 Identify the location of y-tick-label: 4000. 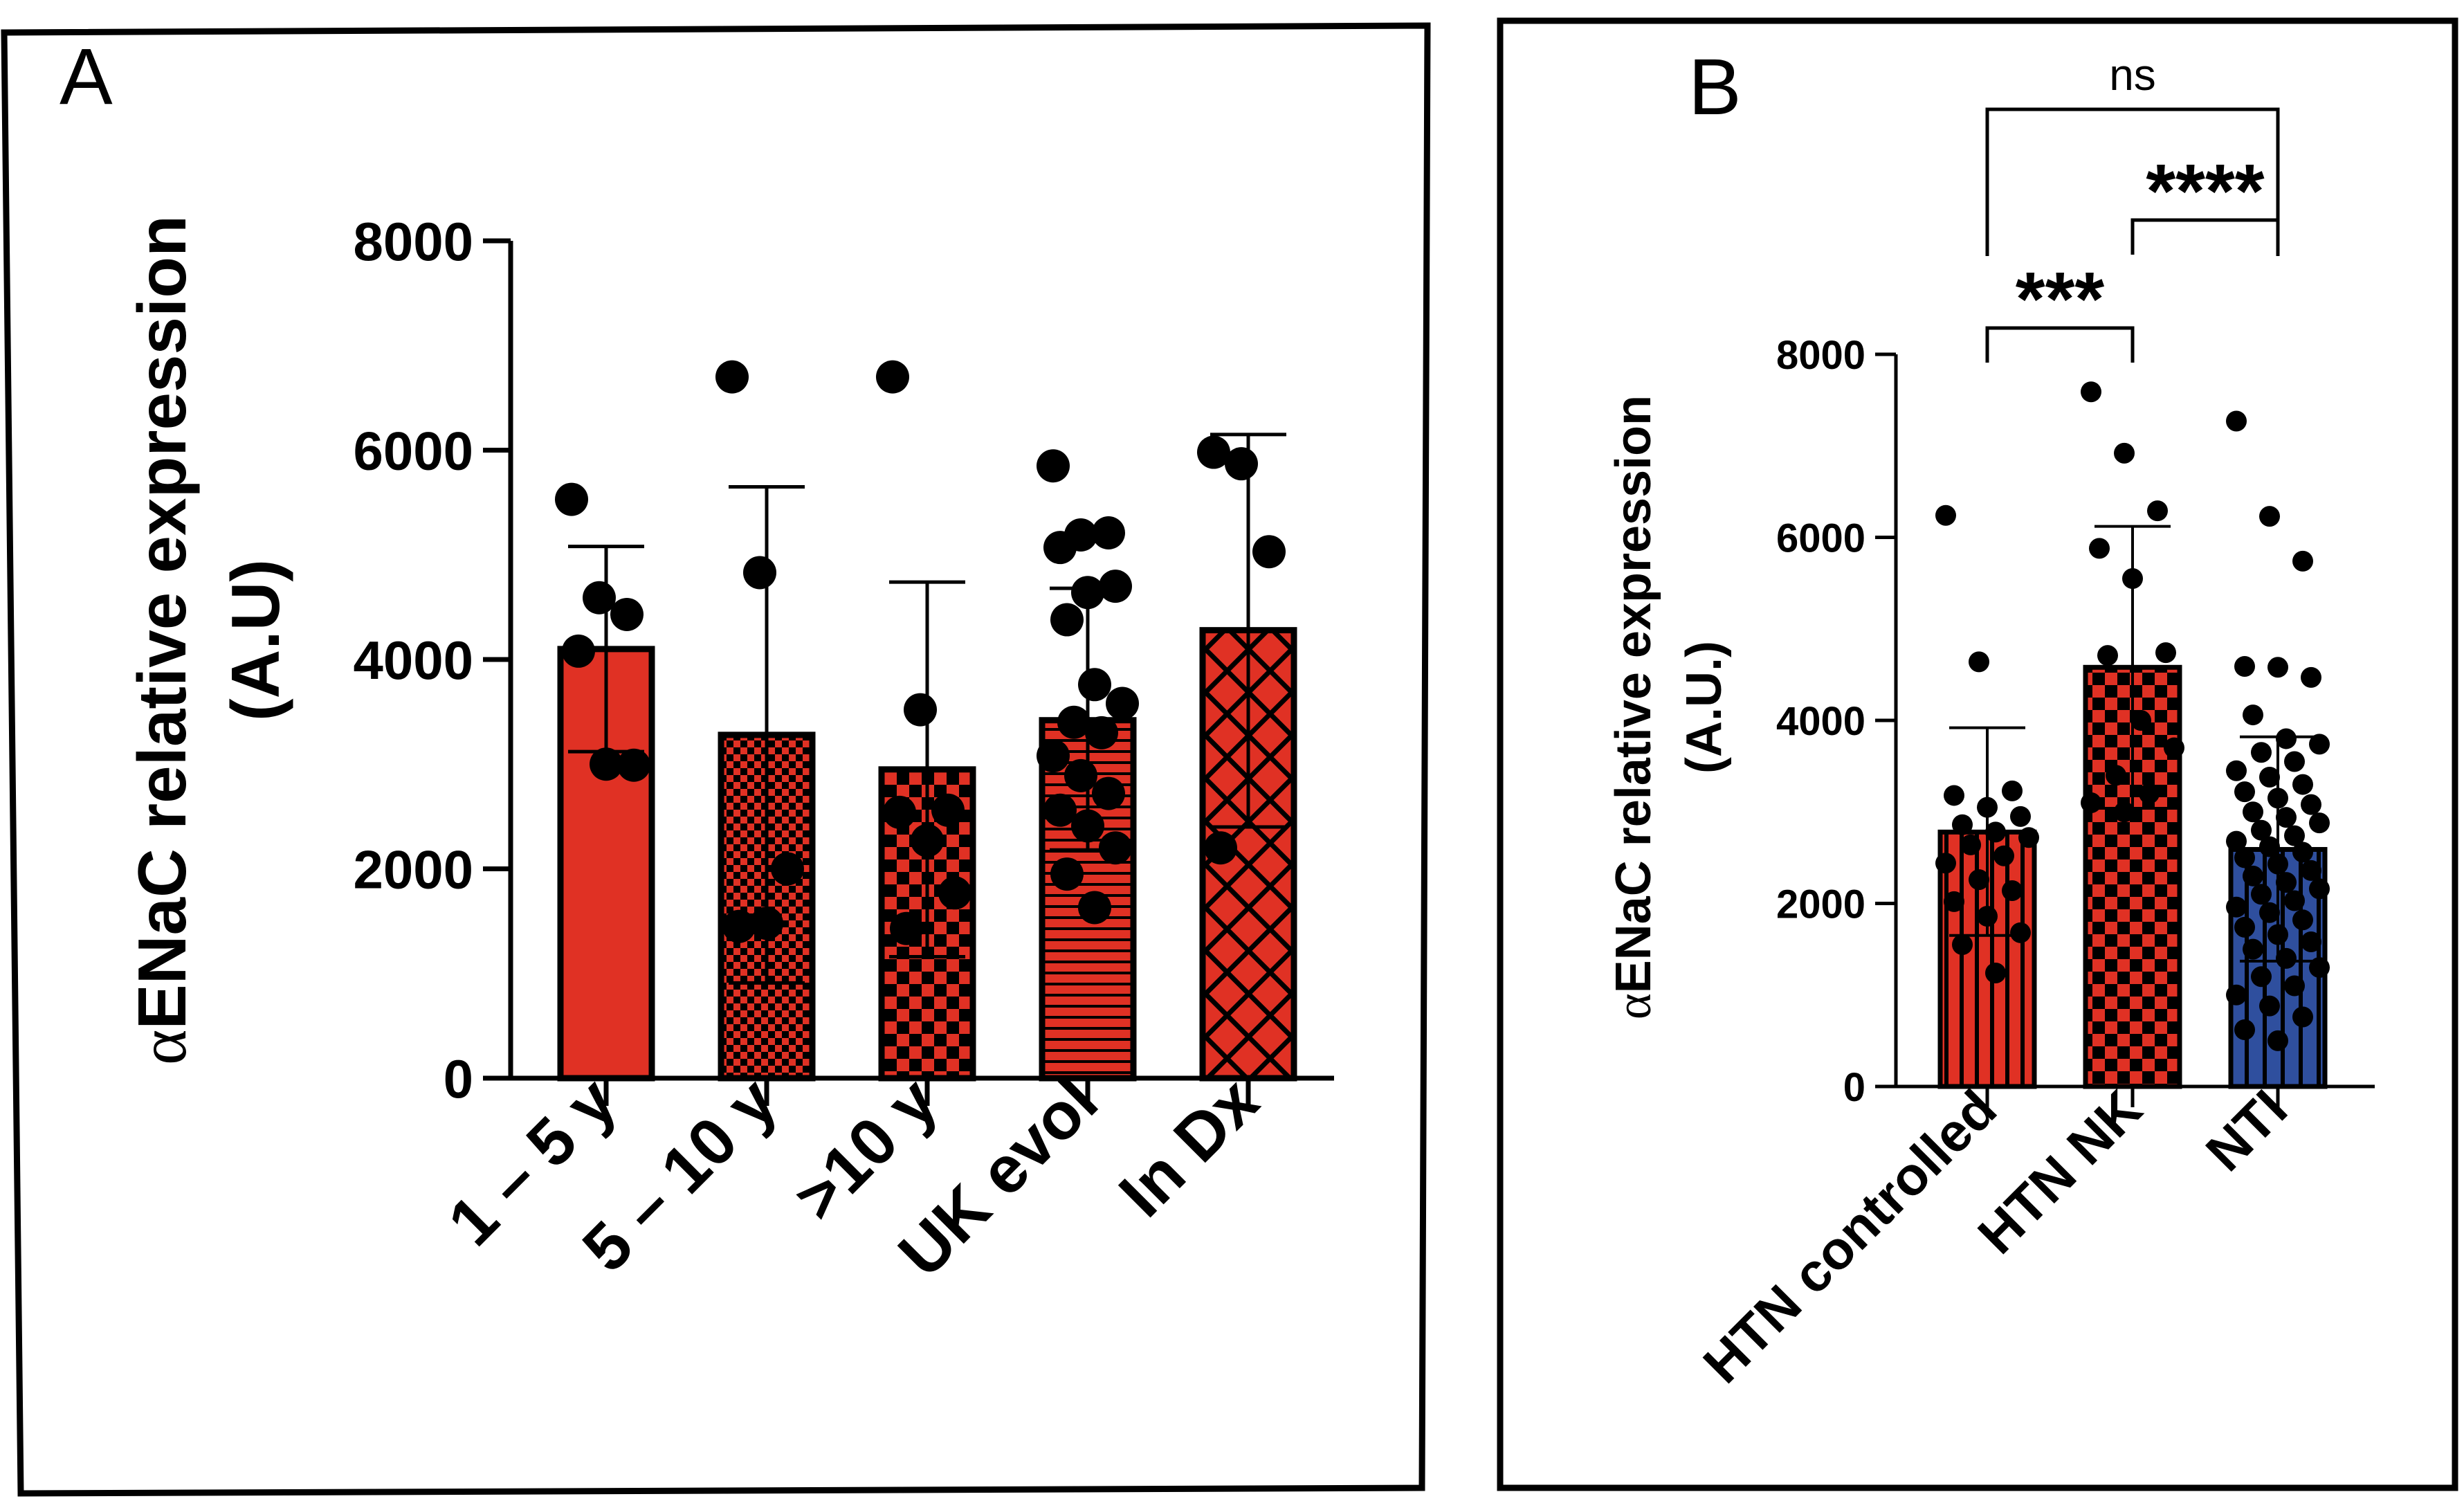
(413, 660).